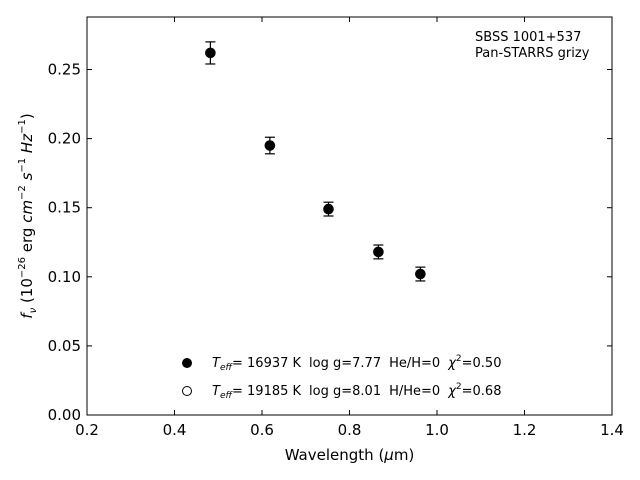 This screenshot has height=480, width=640. Describe the element at coordinates (64, 415) in the screenshot. I see `y-tick-label: 0.00` at that location.